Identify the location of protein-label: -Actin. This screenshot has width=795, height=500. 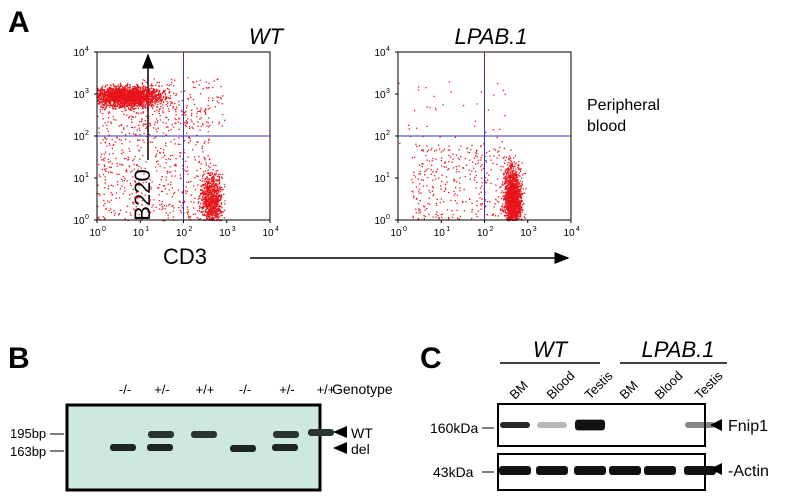
(748, 471).